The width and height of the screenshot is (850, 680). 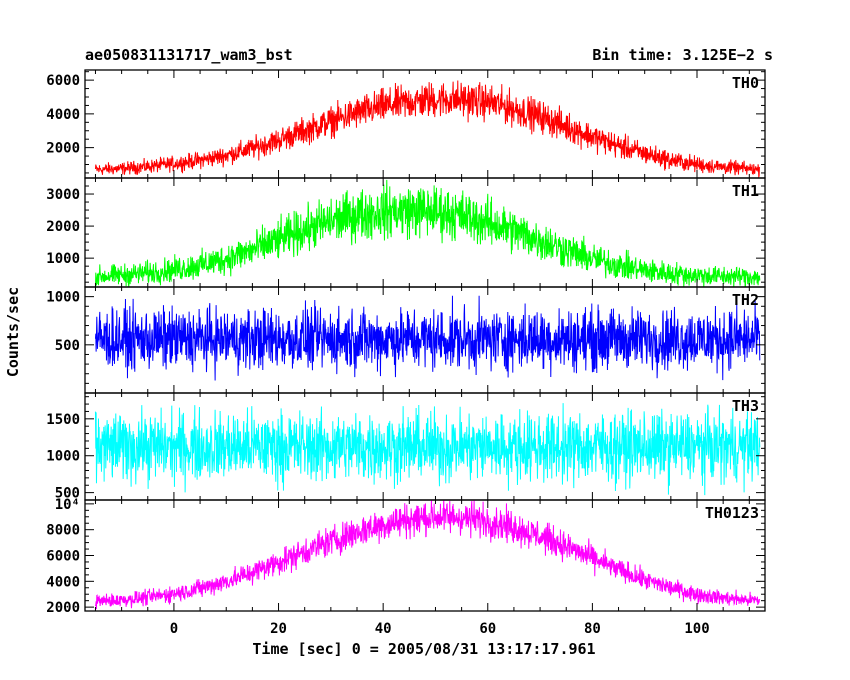 I want to click on y-axis-label: Counts/sec, so click(x=13, y=332).